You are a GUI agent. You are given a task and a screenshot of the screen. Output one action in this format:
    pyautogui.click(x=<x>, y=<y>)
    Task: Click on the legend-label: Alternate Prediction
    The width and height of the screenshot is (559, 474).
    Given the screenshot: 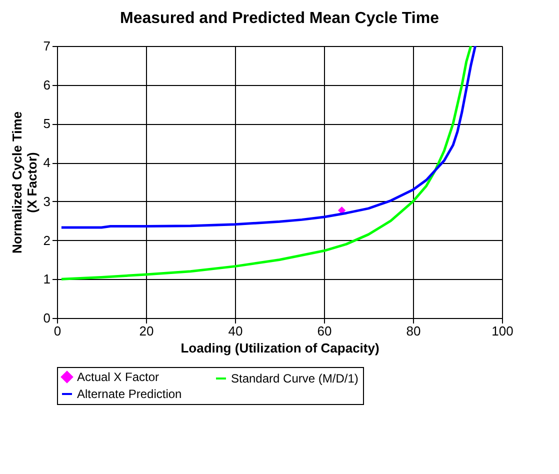 What is the action you would take?
    pyautogui.click(x=129, y=394)
    